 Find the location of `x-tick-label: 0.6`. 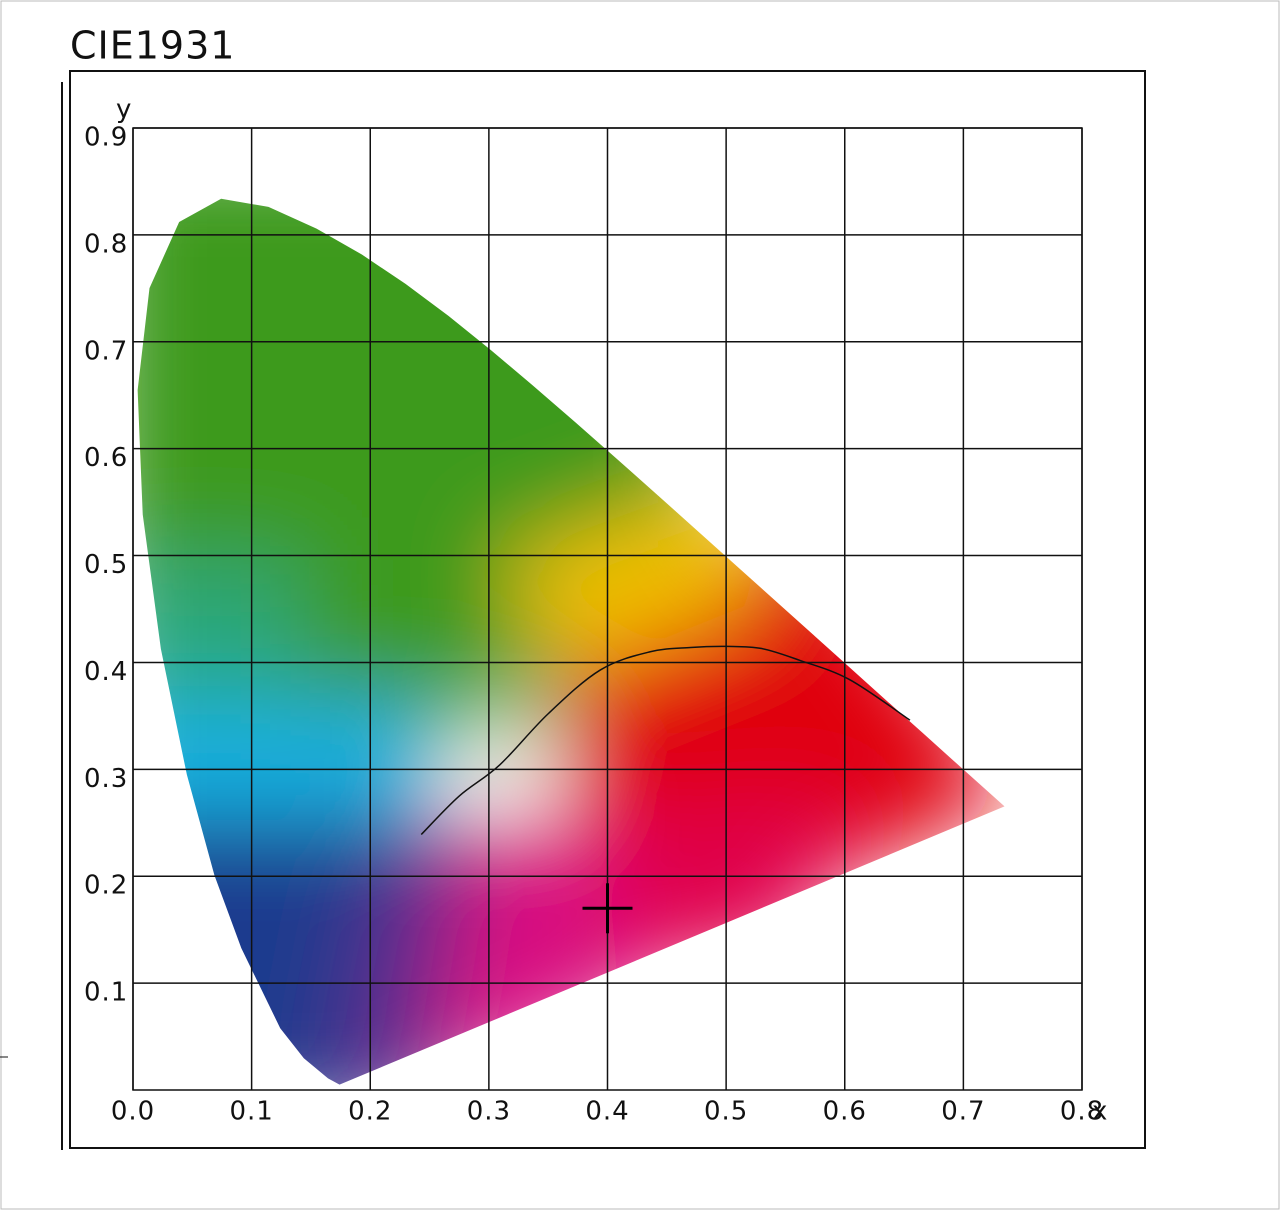

x-tick-label: 0.6 is located at coordinates (845, 1112).